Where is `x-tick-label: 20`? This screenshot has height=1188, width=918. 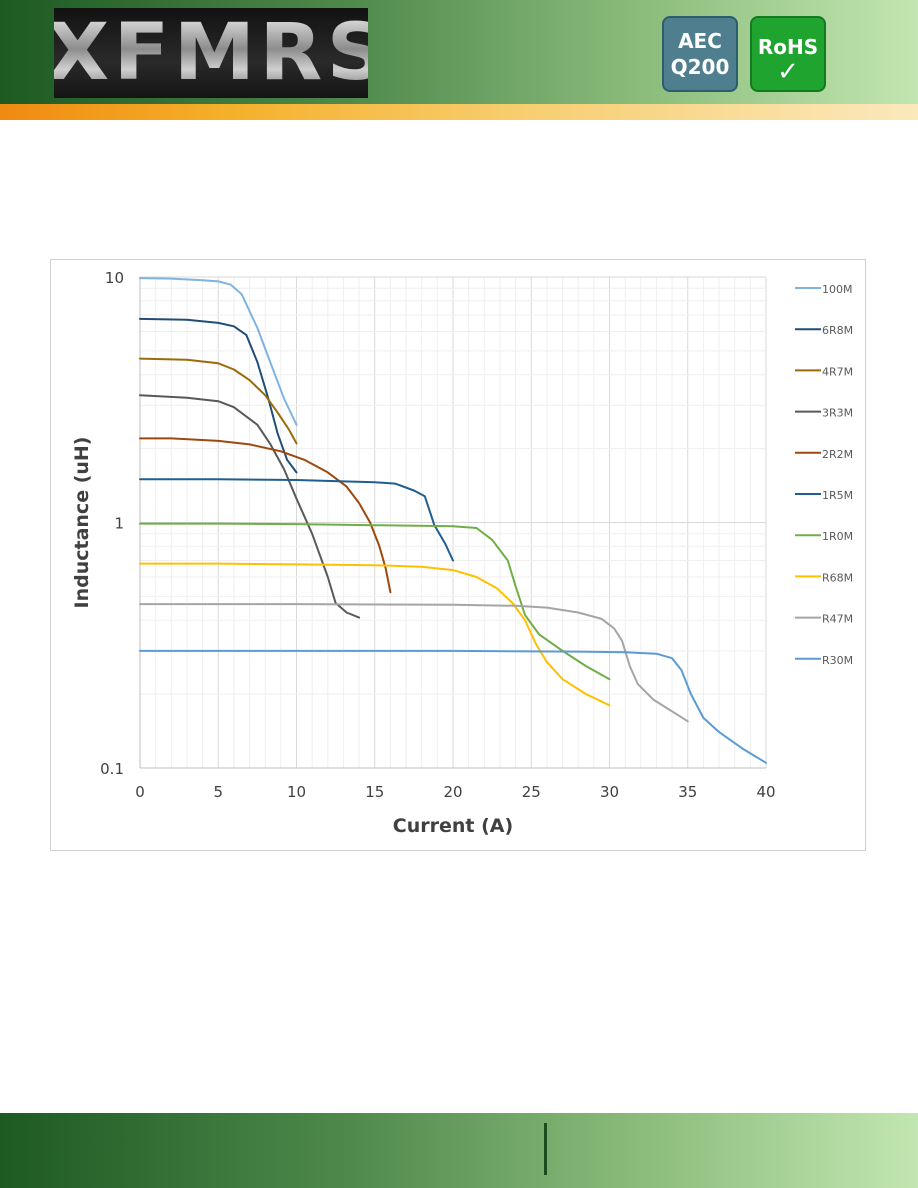 x-tick-label: 20 is located at coordinates (452, 792).